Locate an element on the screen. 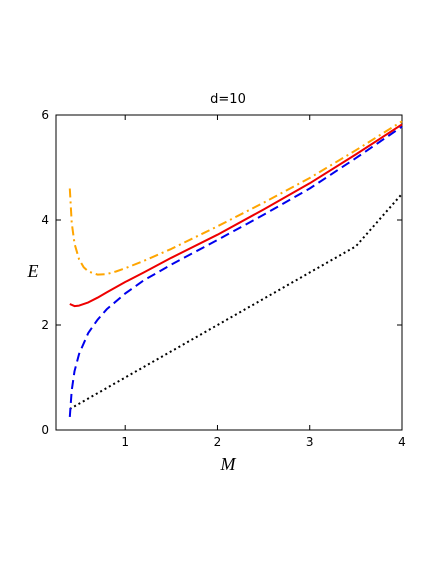 Image resolution: width=436 pixels, height=564 pixels. y-tick-label: 6 is located at coordinates (45, 115).